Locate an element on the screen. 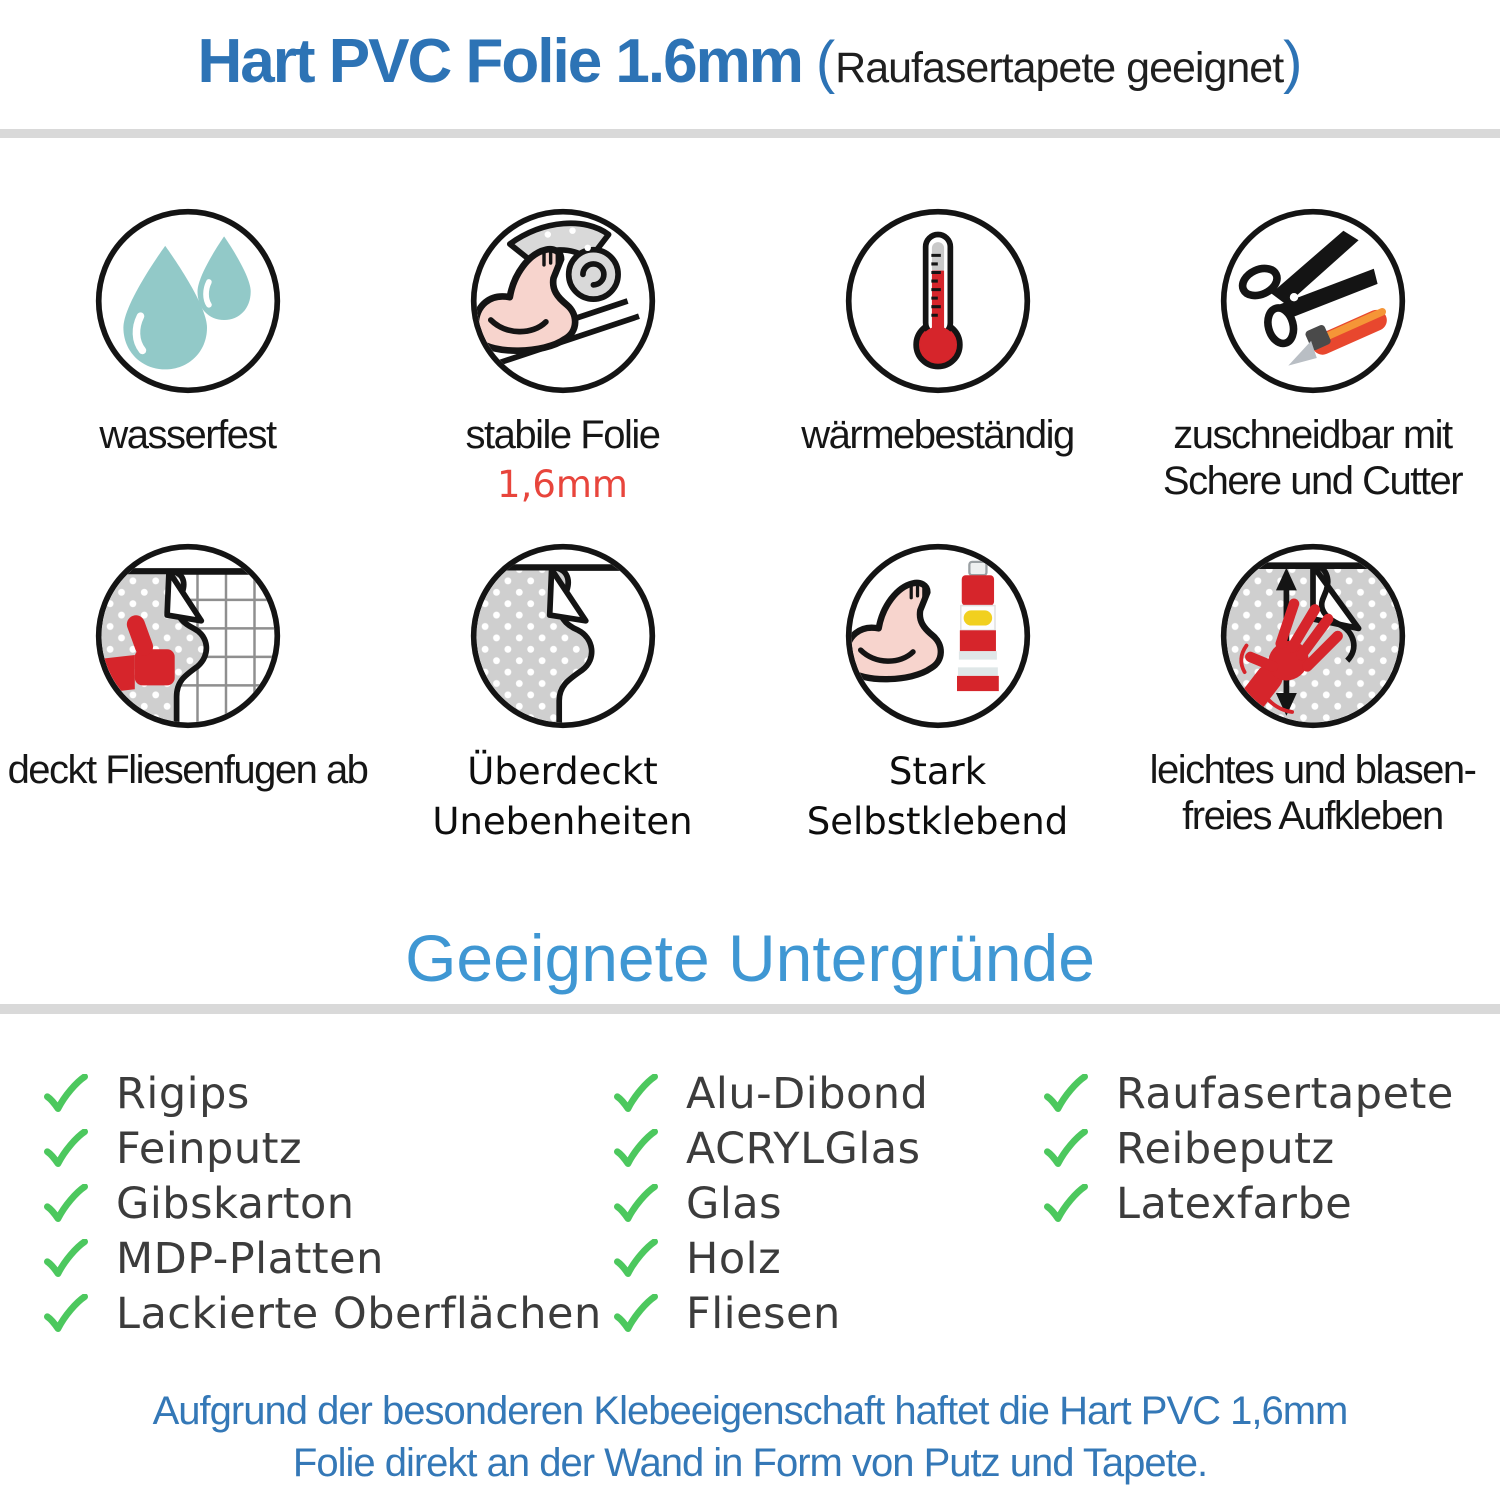 The height and width of the screenshot is (1500, 1500). feature-label: stabile Folie 1,6mm is located at coordinates (563, 459).